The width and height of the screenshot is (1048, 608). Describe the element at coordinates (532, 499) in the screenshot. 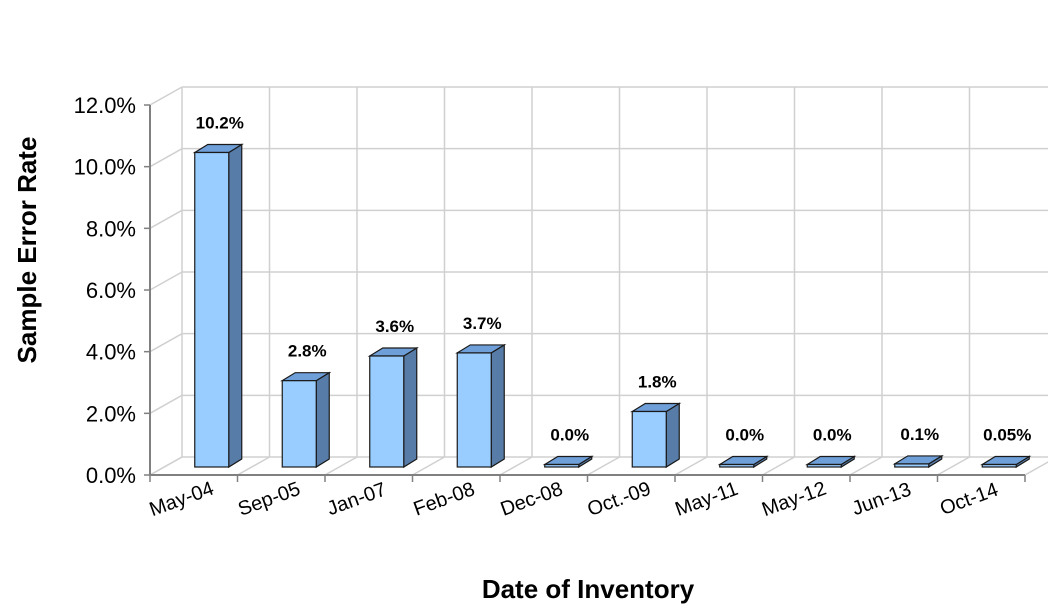

I see `x-tick-label: Dec-08` at that location.